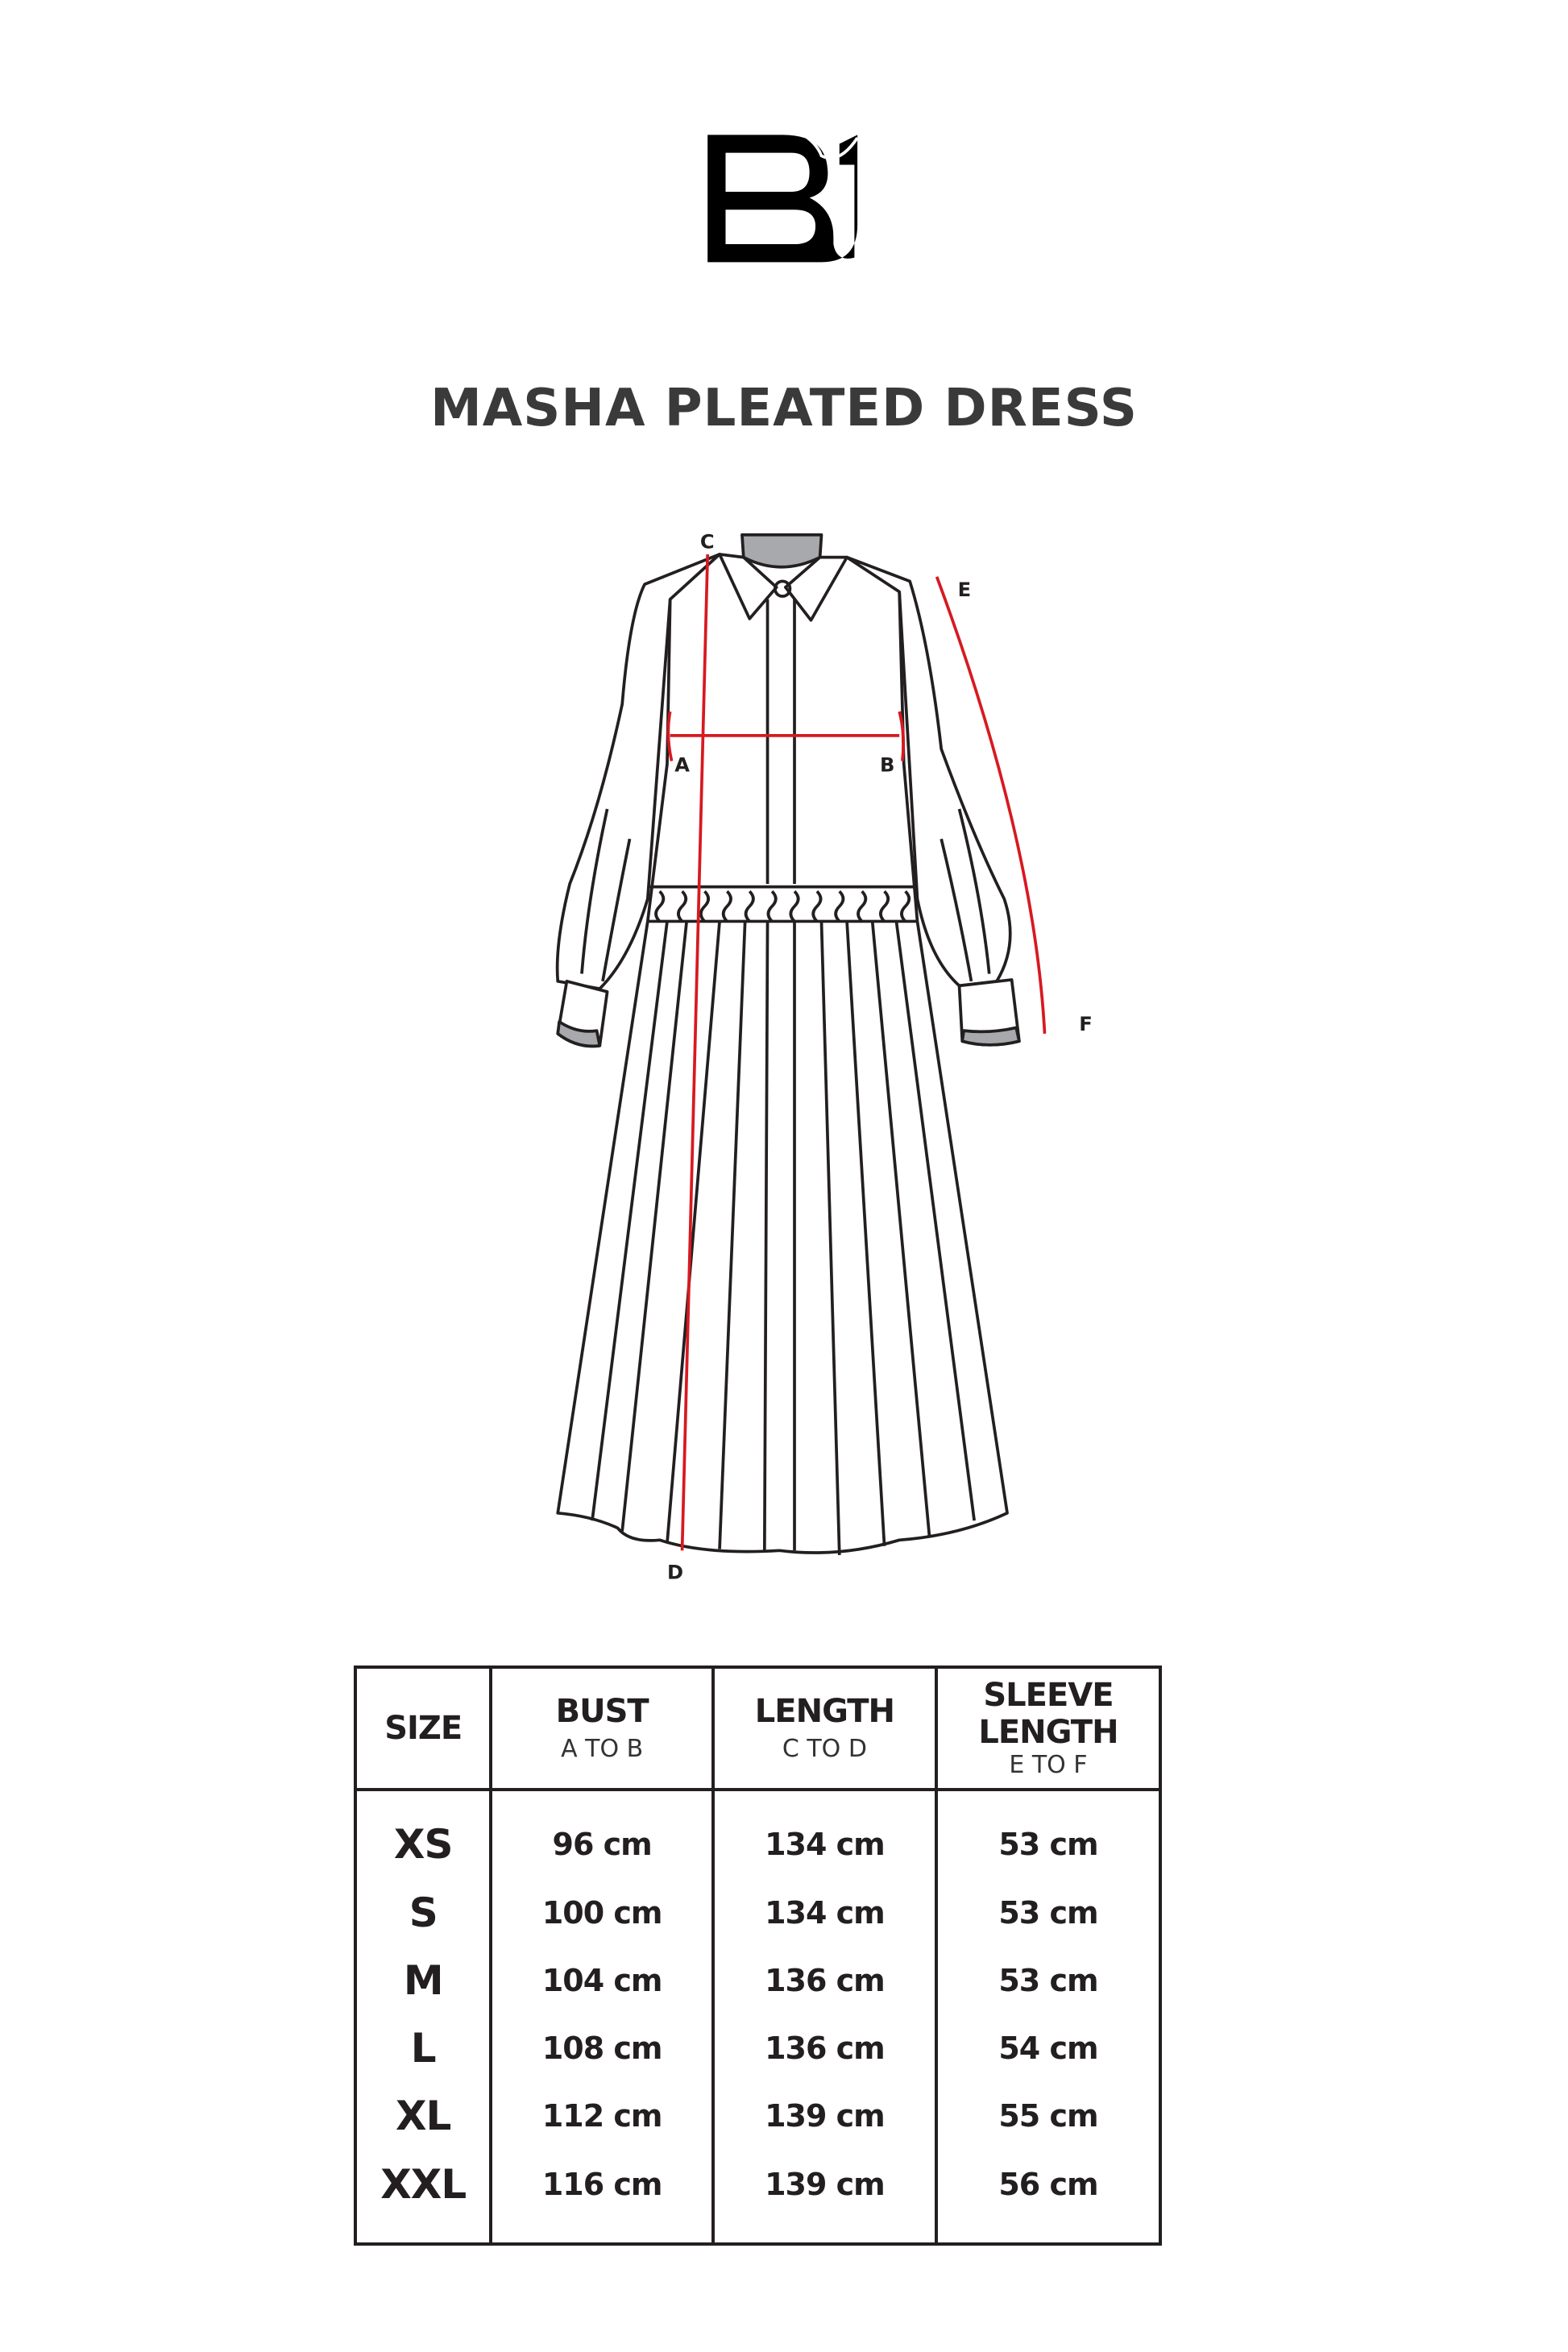 This screenshot has height=2352, width=1568. What do you see at coordinates (422, 1729) in the screenshot?
I see `header-size: SIZE` at bounding box center [422, 1729].